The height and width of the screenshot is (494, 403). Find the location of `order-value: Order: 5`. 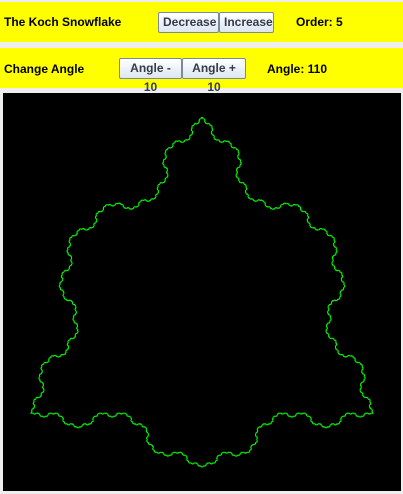

order-value: Order: 5 is located at coordinates (319, 22).